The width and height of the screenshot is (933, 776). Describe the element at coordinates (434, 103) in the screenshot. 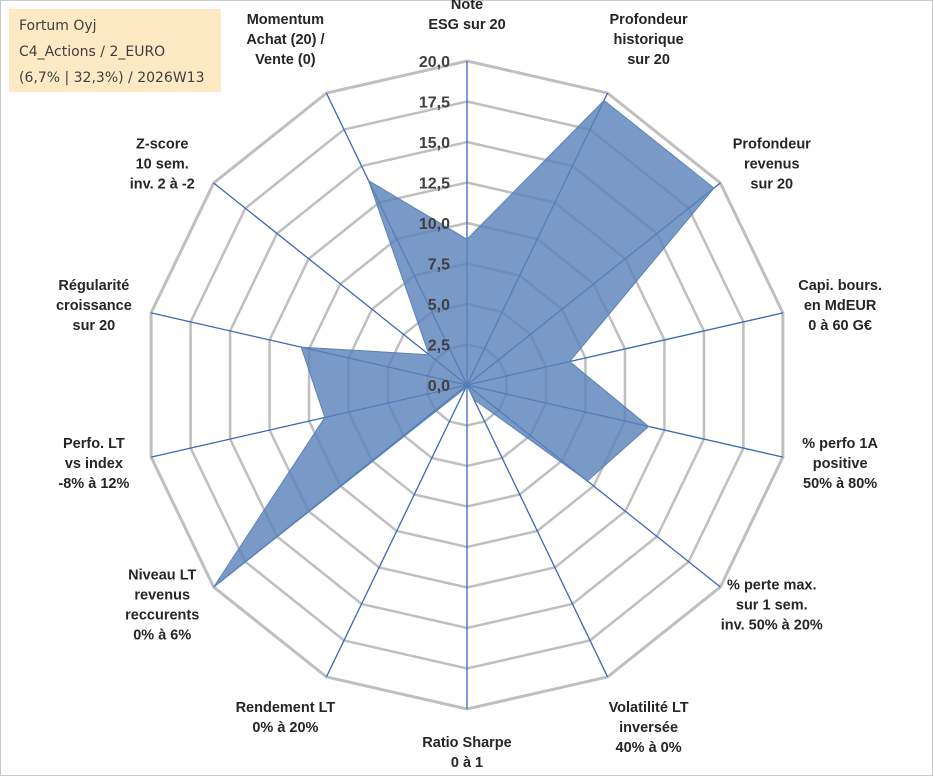

I see `tick-label: 17,5` at that location.